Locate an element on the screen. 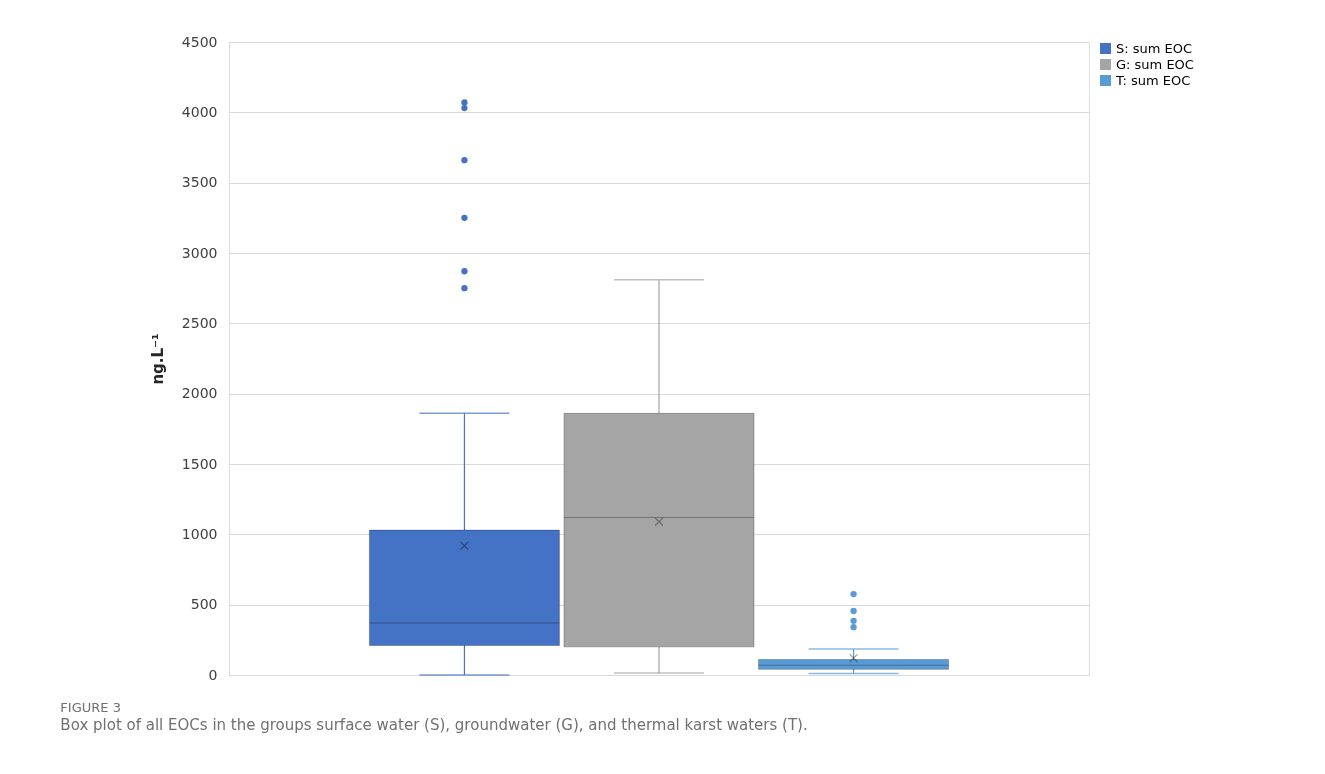  text: Box plot of all EOCs in the groups surface water (S), groundwater (G), and thermal karst waters (T). is located at coordinates (434, 725).